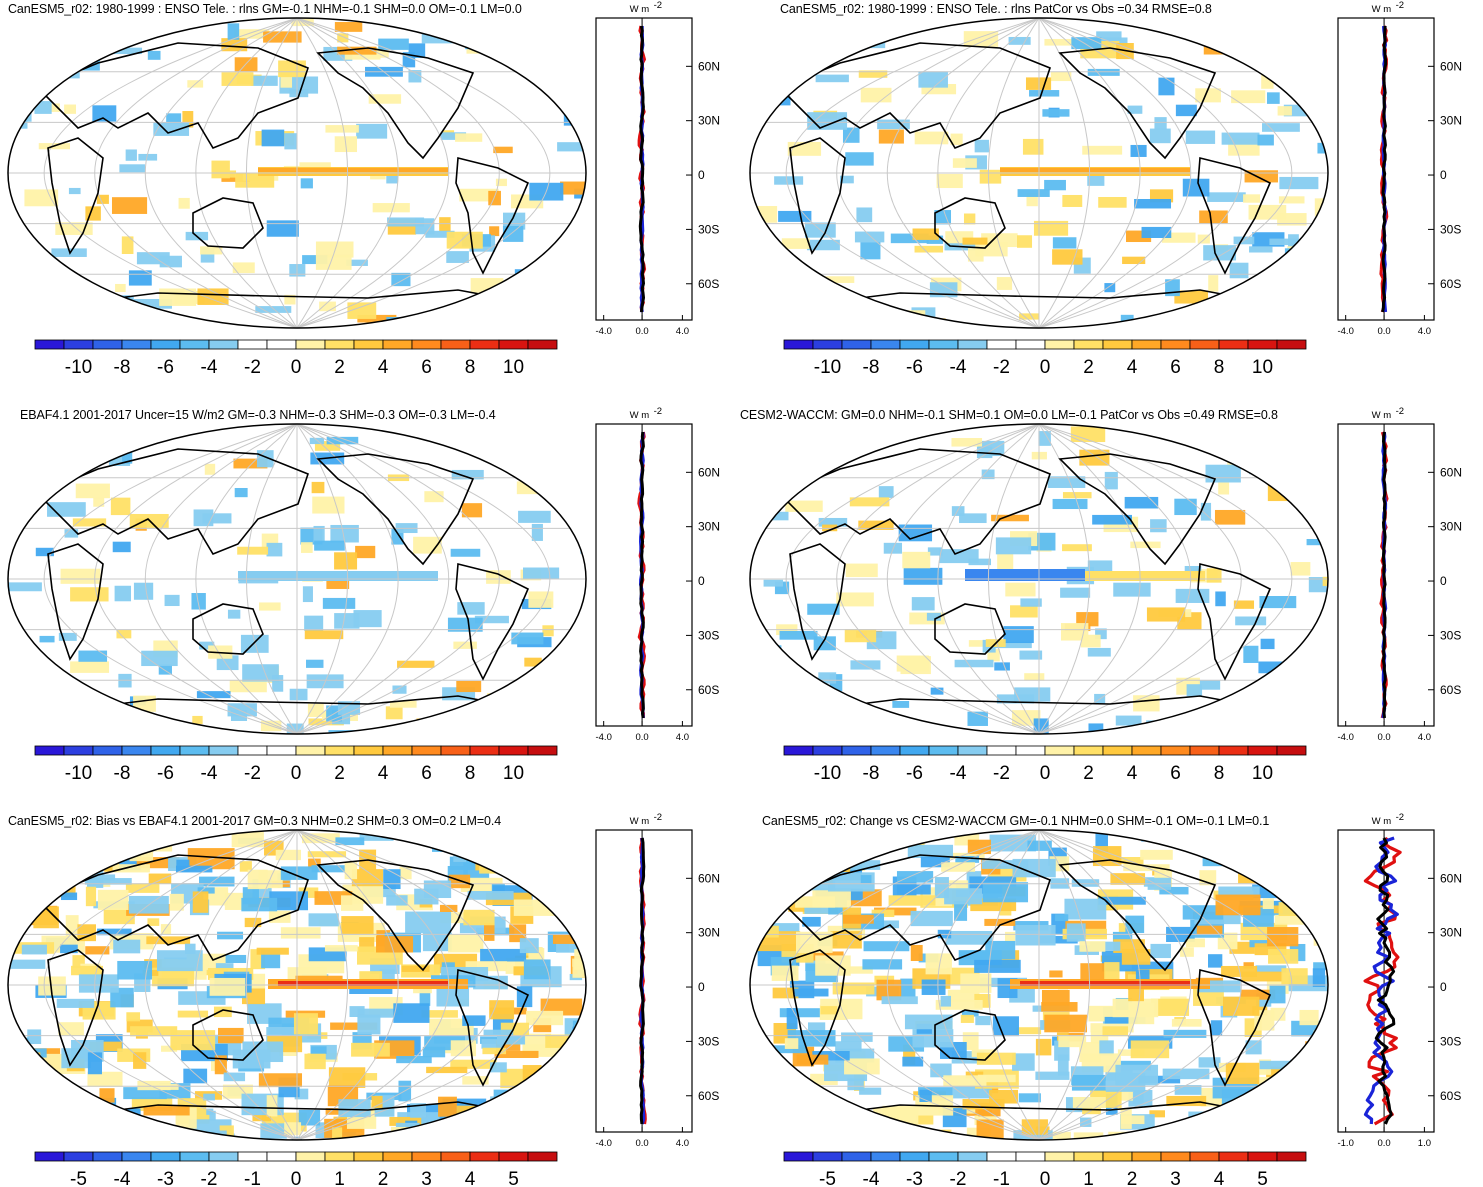 This screenshot has height=1187, width=1483. Describe the element at coordinates (1450, 284) in the screenshot. I see `lat-tick-label: 60S` at that location.